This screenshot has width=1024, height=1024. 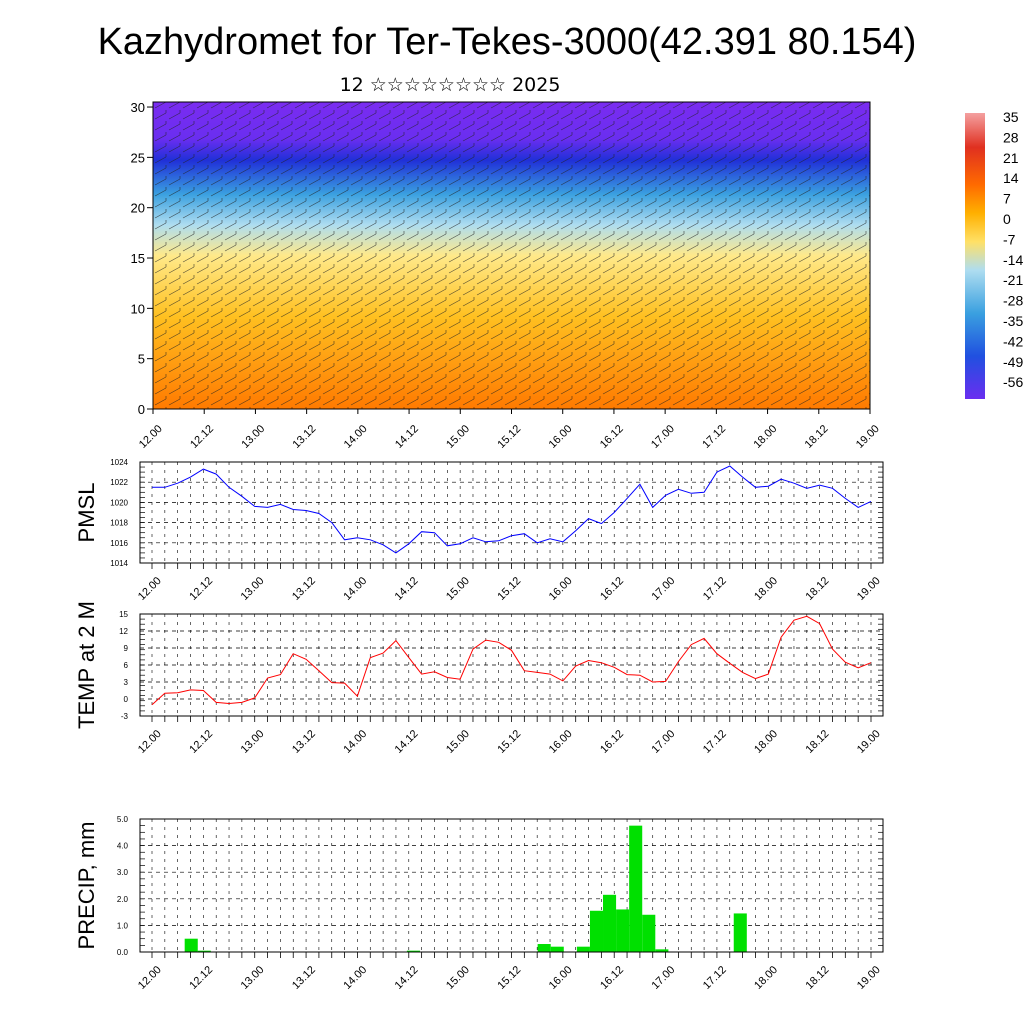 What do you see at coordinates (119, 543) in the screenshot?
I see `y-tick-label: 1016` at bounding box center [119, 543].